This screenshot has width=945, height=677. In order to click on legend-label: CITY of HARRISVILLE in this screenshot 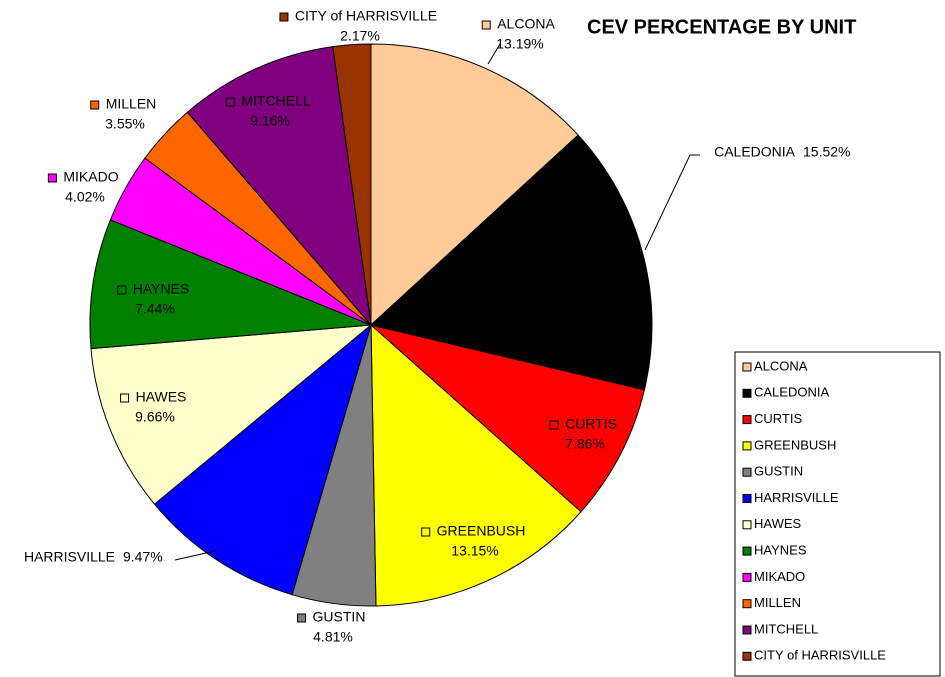, I will do `click(820, 655)`.